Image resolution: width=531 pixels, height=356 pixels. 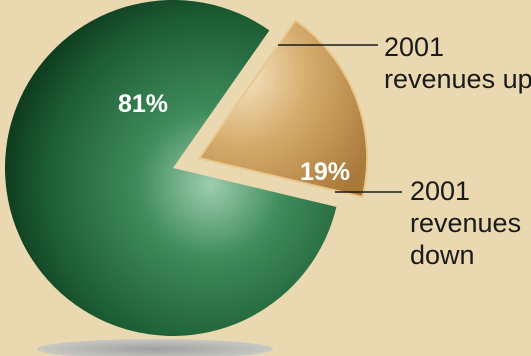 What do you see at coordinates (234, 138) in the screenshot?
I see `pie-data-labels: 81% 19%` at bounding box center [234, 138].